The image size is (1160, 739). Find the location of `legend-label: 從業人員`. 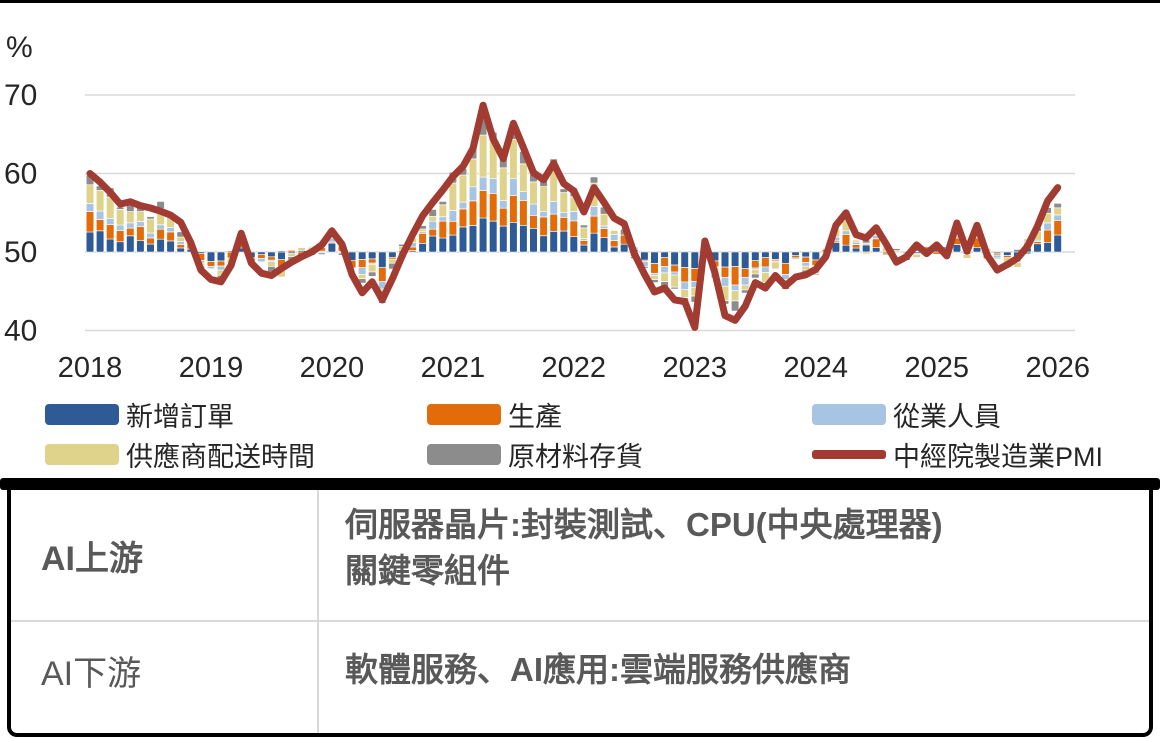

legend-label: 從業人員 is located at coordinates (947, 416).